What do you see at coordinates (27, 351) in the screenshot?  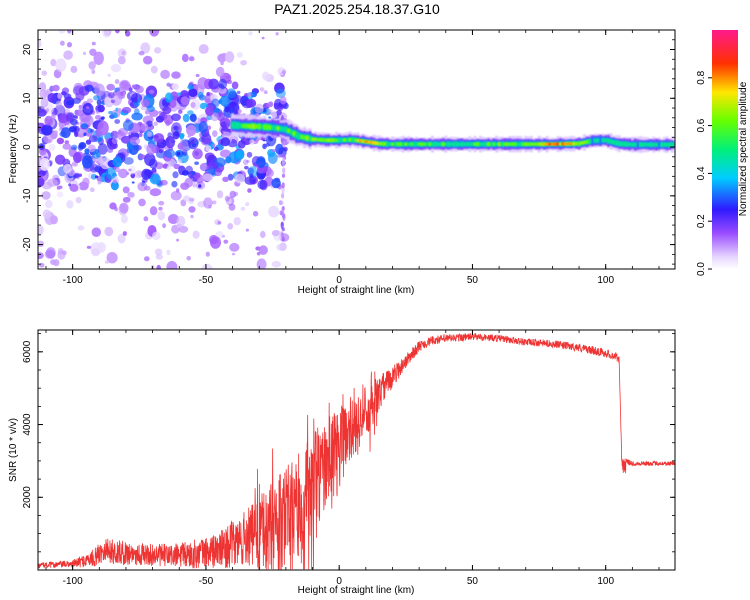 I see `y-tick-label: 6000` at bounding box center [27, 351].